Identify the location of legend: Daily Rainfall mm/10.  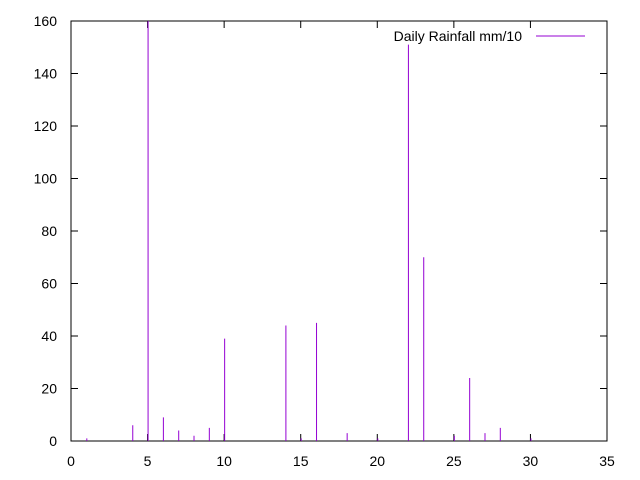
(489, 36).